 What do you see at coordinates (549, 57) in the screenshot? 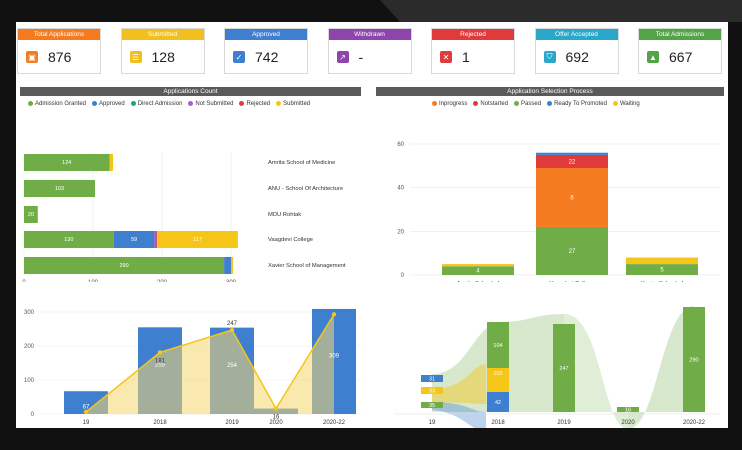
I see `shield-check-icon: ⛉` at bounding box center [549, 57].